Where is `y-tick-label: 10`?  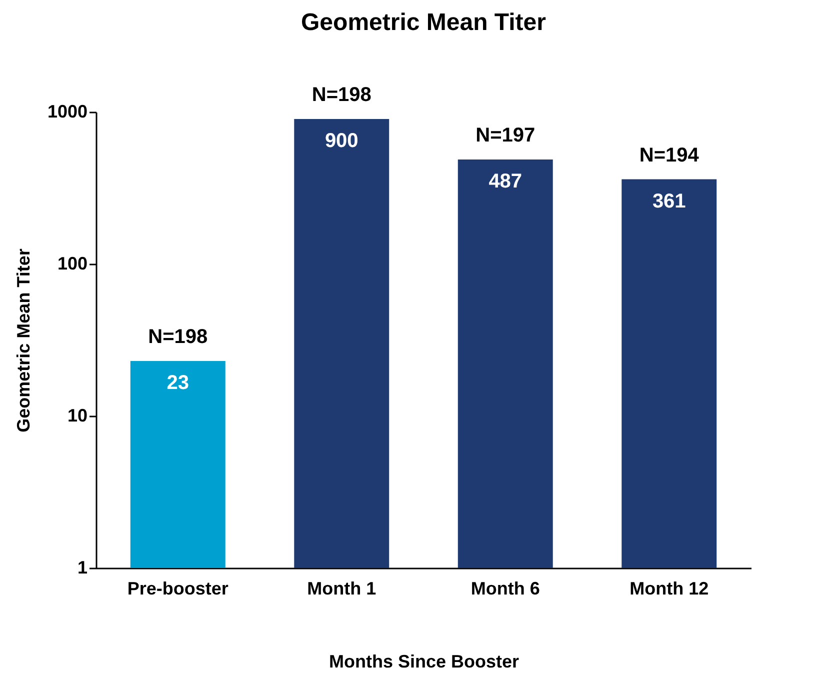
y-tick-label: 10 is located at coordinates (77, 416).